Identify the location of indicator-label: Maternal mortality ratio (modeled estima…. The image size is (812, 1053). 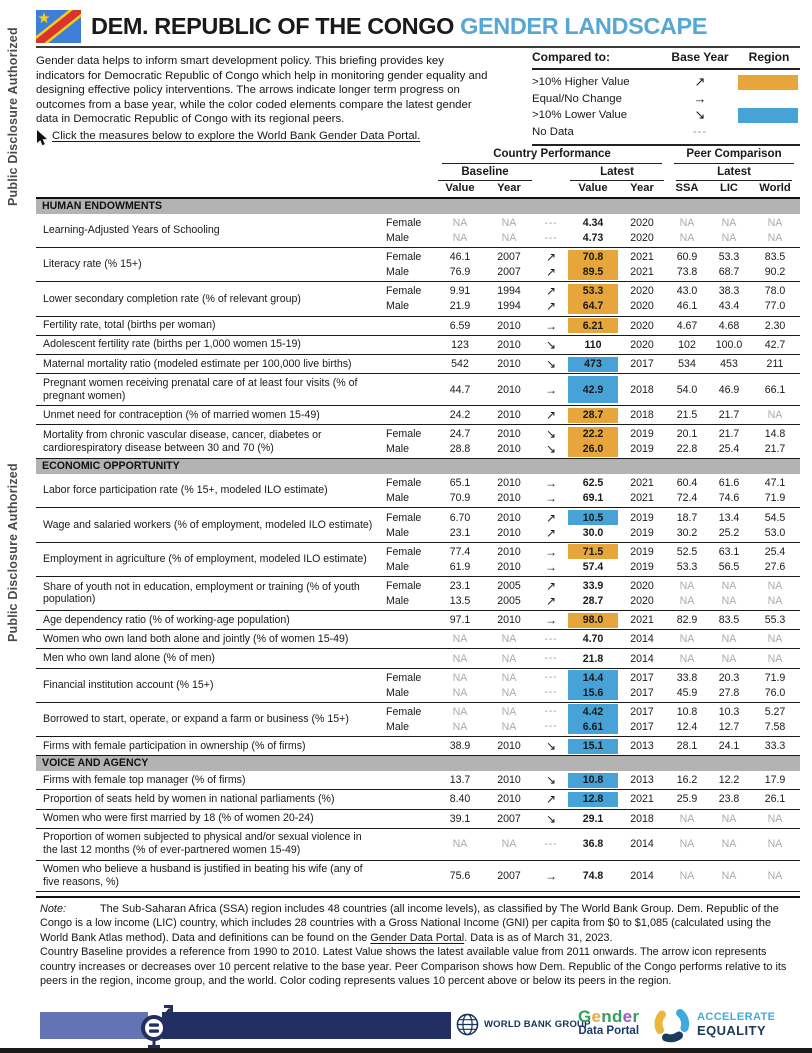
(197, 363).